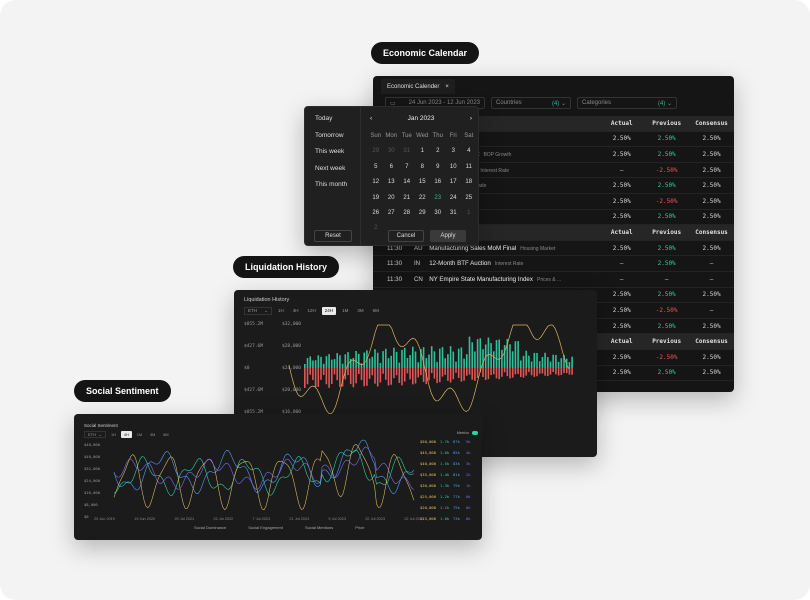 Image resolution: width=810 pixels, height=600 pixels. Describe the element at coordinates (448, 236) in the screenshot. I see `apply-button: Apply` at that location.